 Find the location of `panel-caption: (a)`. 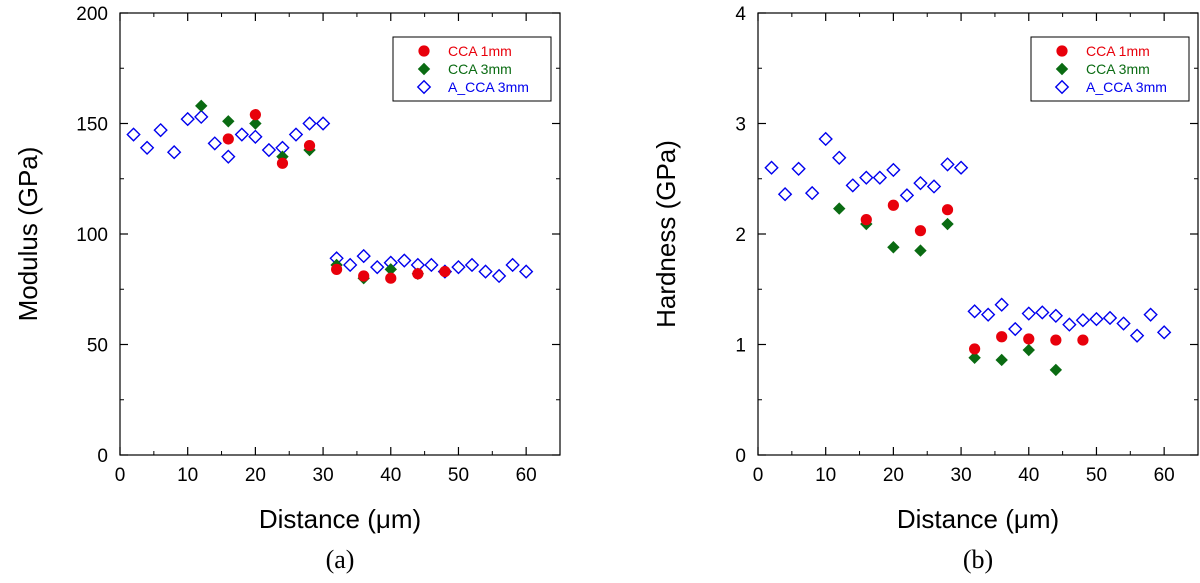

panel-caption: (a) is located at coordinates (340, 559).